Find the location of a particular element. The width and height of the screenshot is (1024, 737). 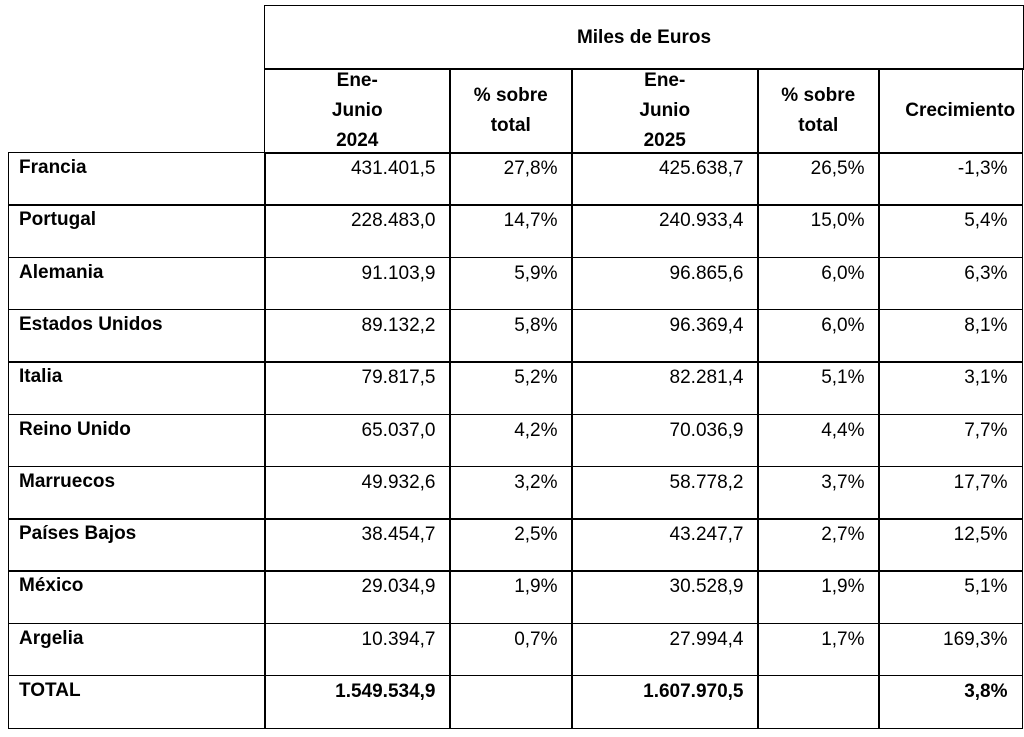

data-cell: 15,0% is located at coordinates (818, 231).